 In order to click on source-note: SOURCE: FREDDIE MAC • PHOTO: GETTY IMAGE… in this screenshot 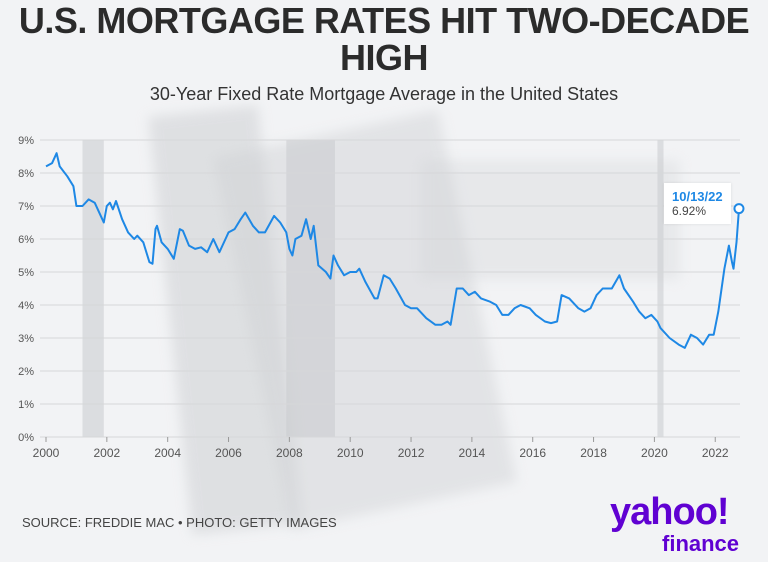, I will do `click(179, 522)`.